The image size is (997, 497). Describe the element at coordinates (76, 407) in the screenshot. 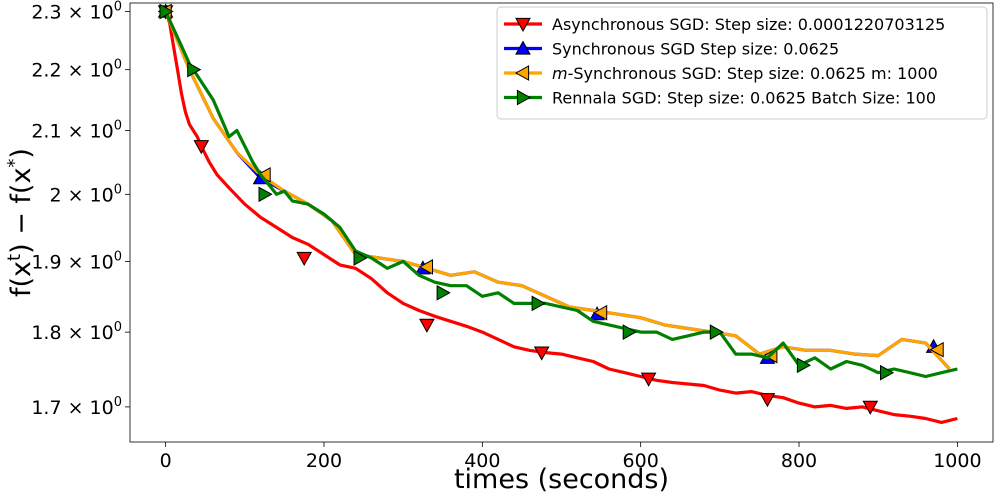

I see `y-tick-label: 1.7 × 100` at that location.